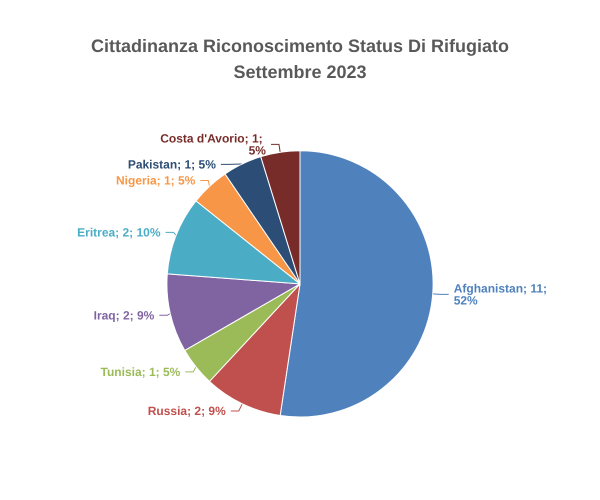  What do you see at coordinates (213, 144) in the screenshot?
I see `slice-label: Costa d'Avorio; 1; 5%` at bounding box center [213, 144].